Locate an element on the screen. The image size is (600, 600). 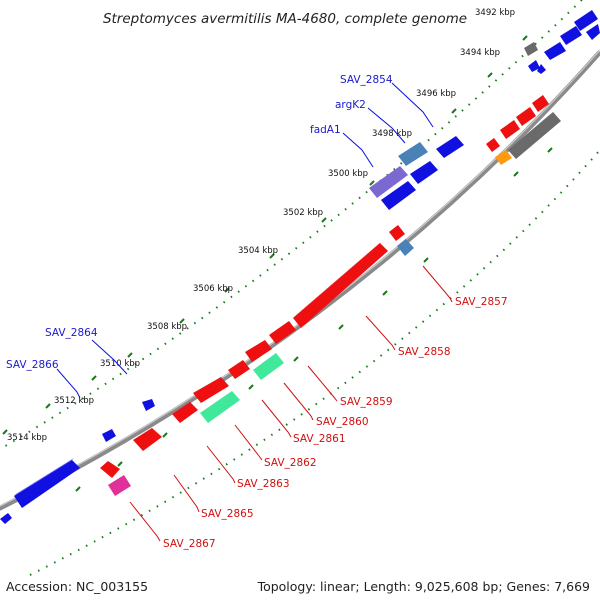
gene-label: fadA1 is located at coordinates (325, 130).